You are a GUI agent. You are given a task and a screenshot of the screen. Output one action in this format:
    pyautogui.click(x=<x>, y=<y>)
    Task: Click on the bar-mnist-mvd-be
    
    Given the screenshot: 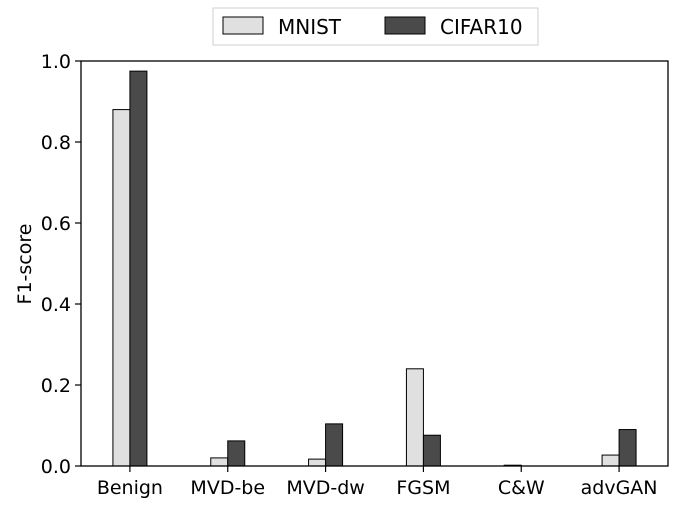 What is the action you would take?
    pyautogui.click(x=219, y=462)
    